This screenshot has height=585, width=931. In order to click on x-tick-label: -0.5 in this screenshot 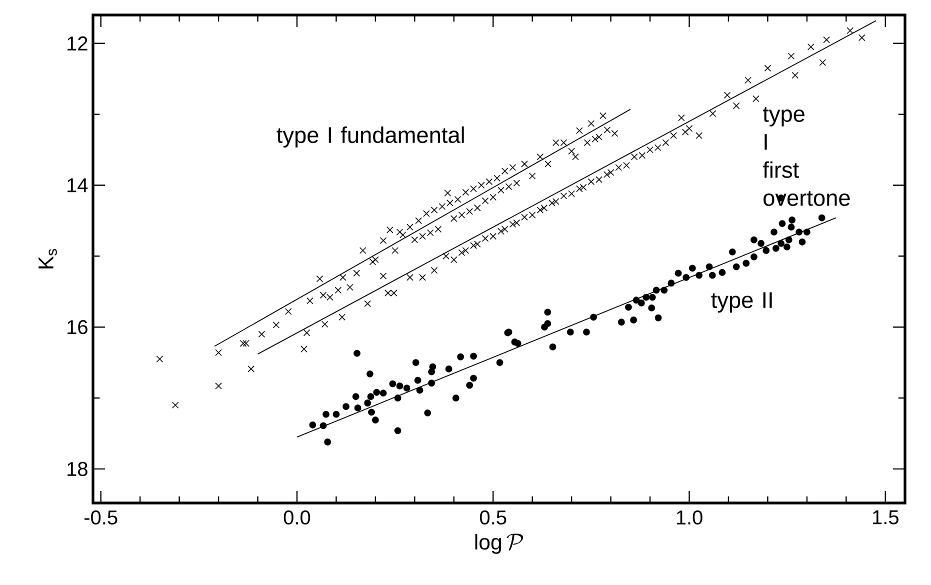, I will do `click(101, 517)`.